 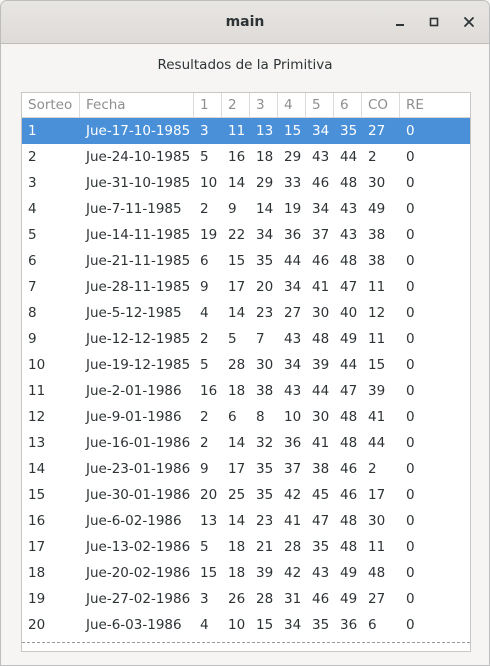 I want to click on table-cell: 28, so click(x=265, y=599).